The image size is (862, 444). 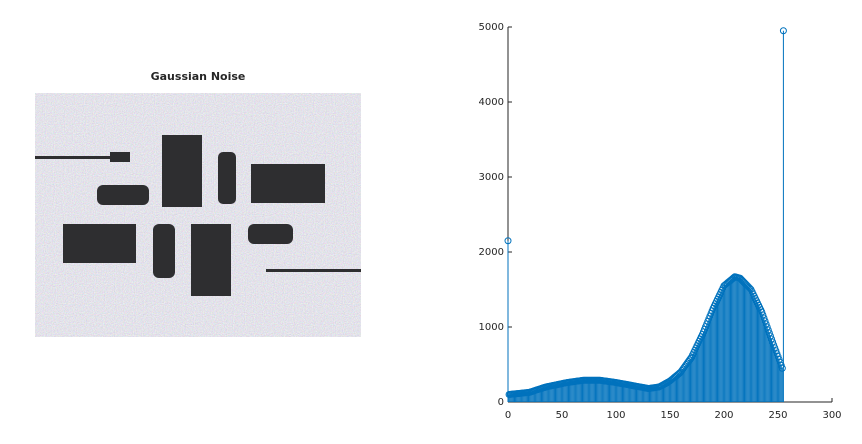 What do you see at coordinates (491, 177) in the screenshot?
I see `y-tick-label: 3000` at bounding box center [491, 177].